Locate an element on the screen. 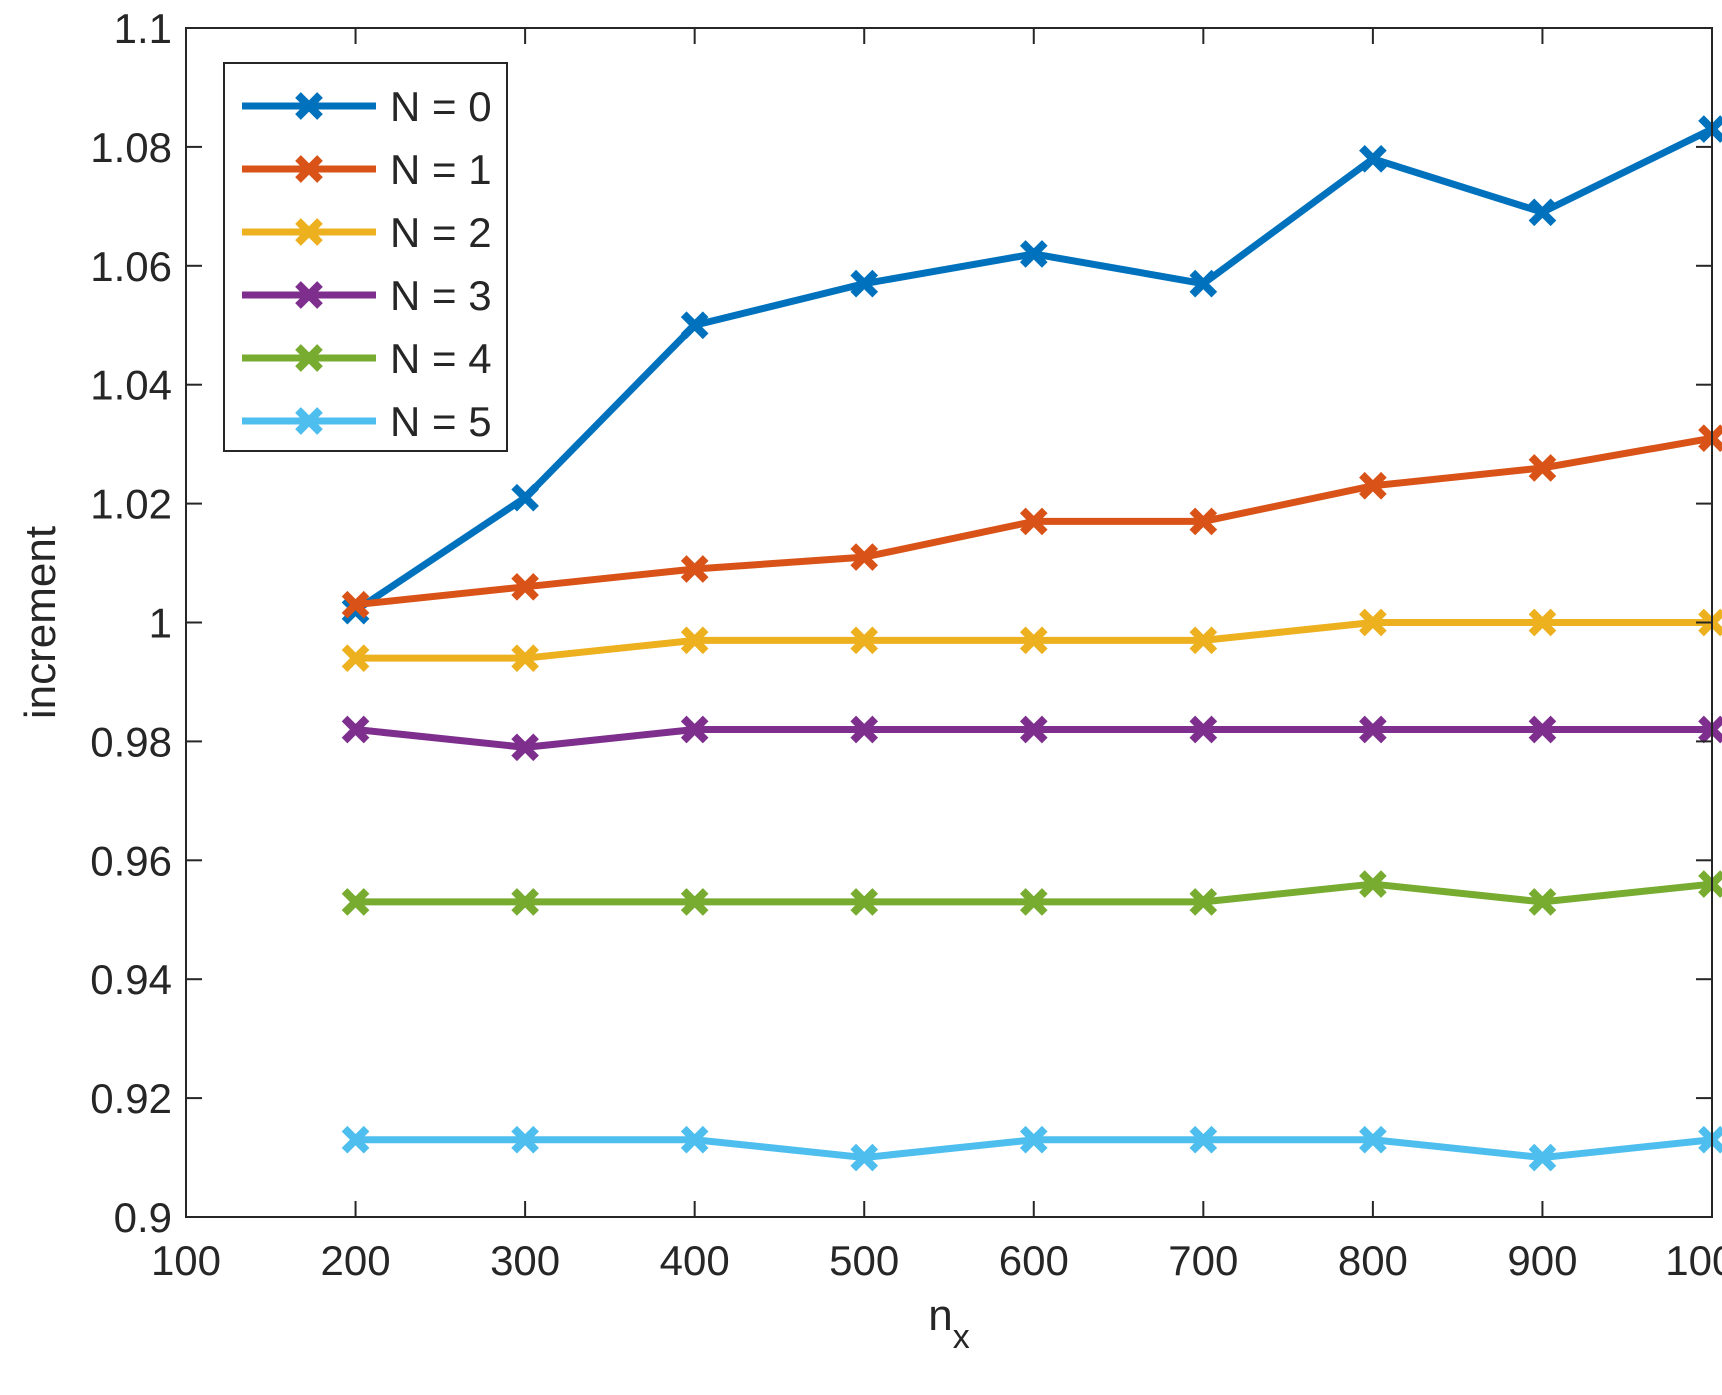 This screenshot has height=1395, width=1722. y-tick-label: 1.1 is located at coordinates (143, 28).